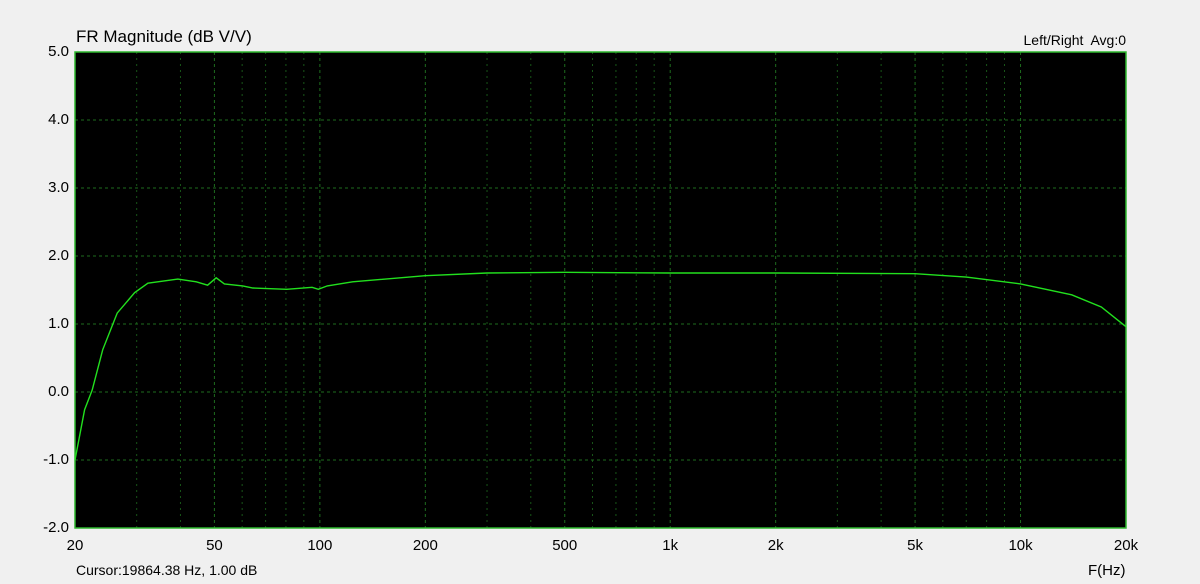 Image resolution: width=1200 pixels, height=584 pixels. What do you see at coordinates (58, 51) in the screenshot?
I see `y-tick-label: 5.0` at bounding box center [58, 51].